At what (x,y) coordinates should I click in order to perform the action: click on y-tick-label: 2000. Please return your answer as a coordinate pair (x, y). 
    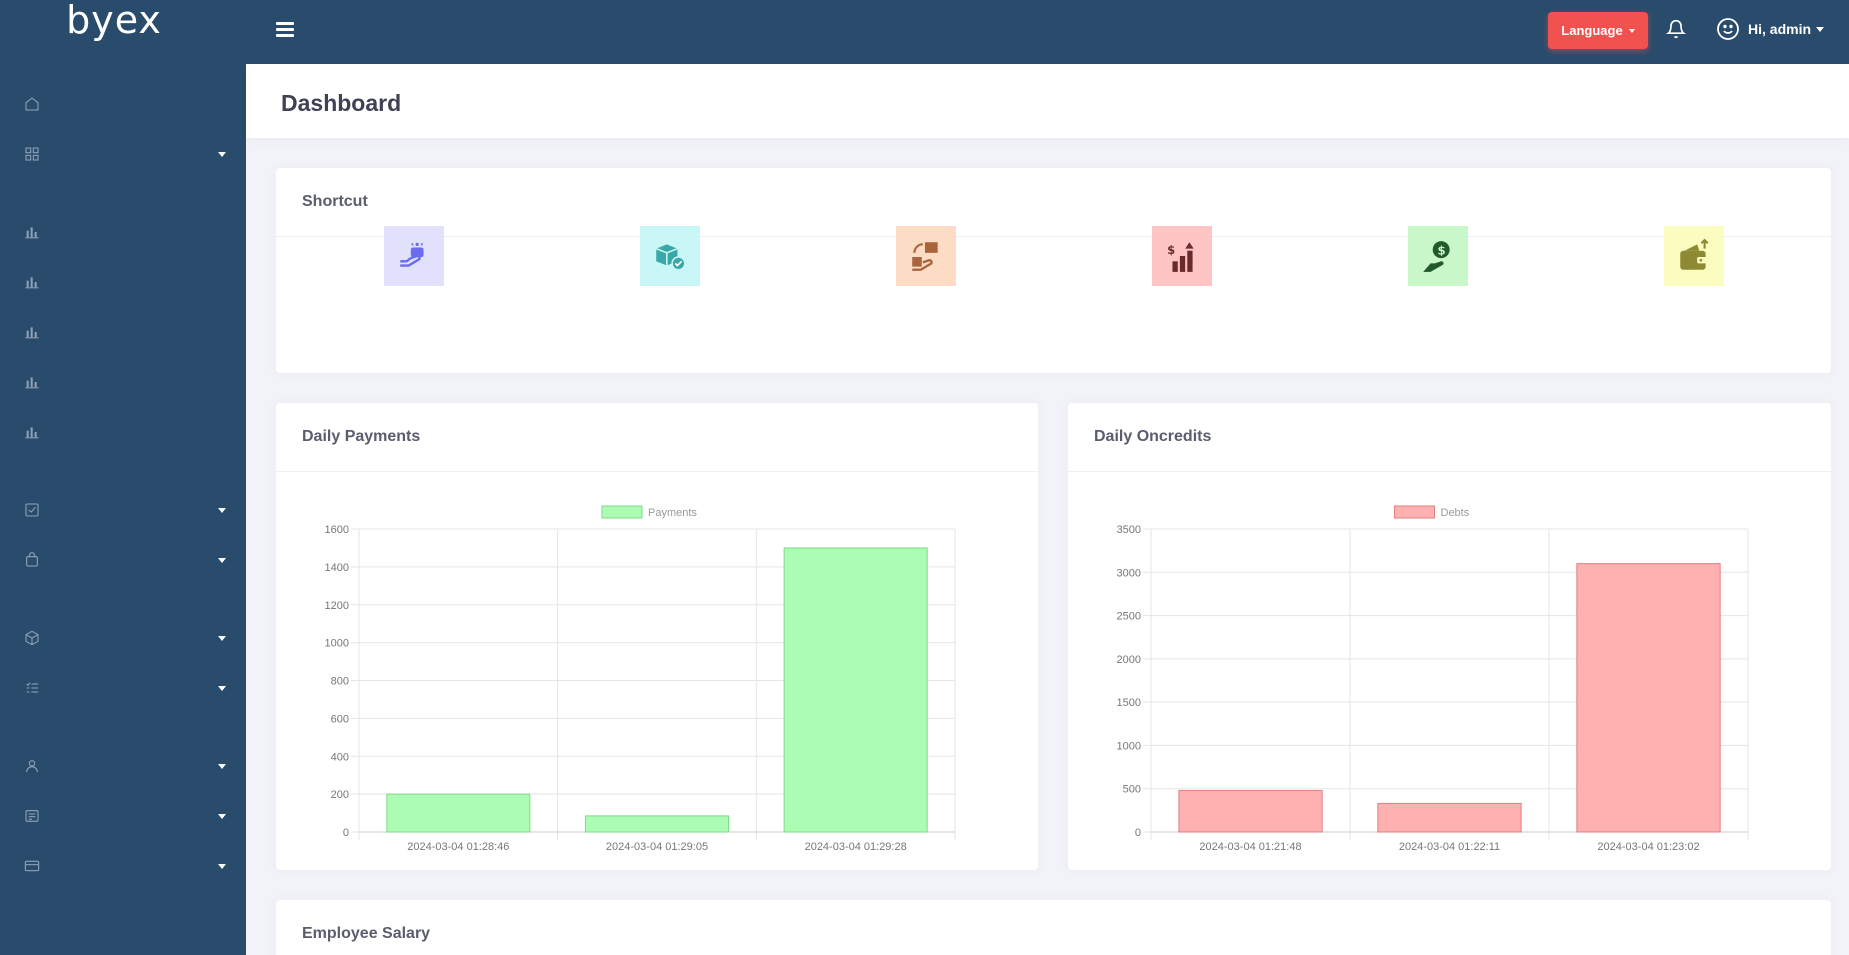
    Looking at the image, I should click on (1129, 660).